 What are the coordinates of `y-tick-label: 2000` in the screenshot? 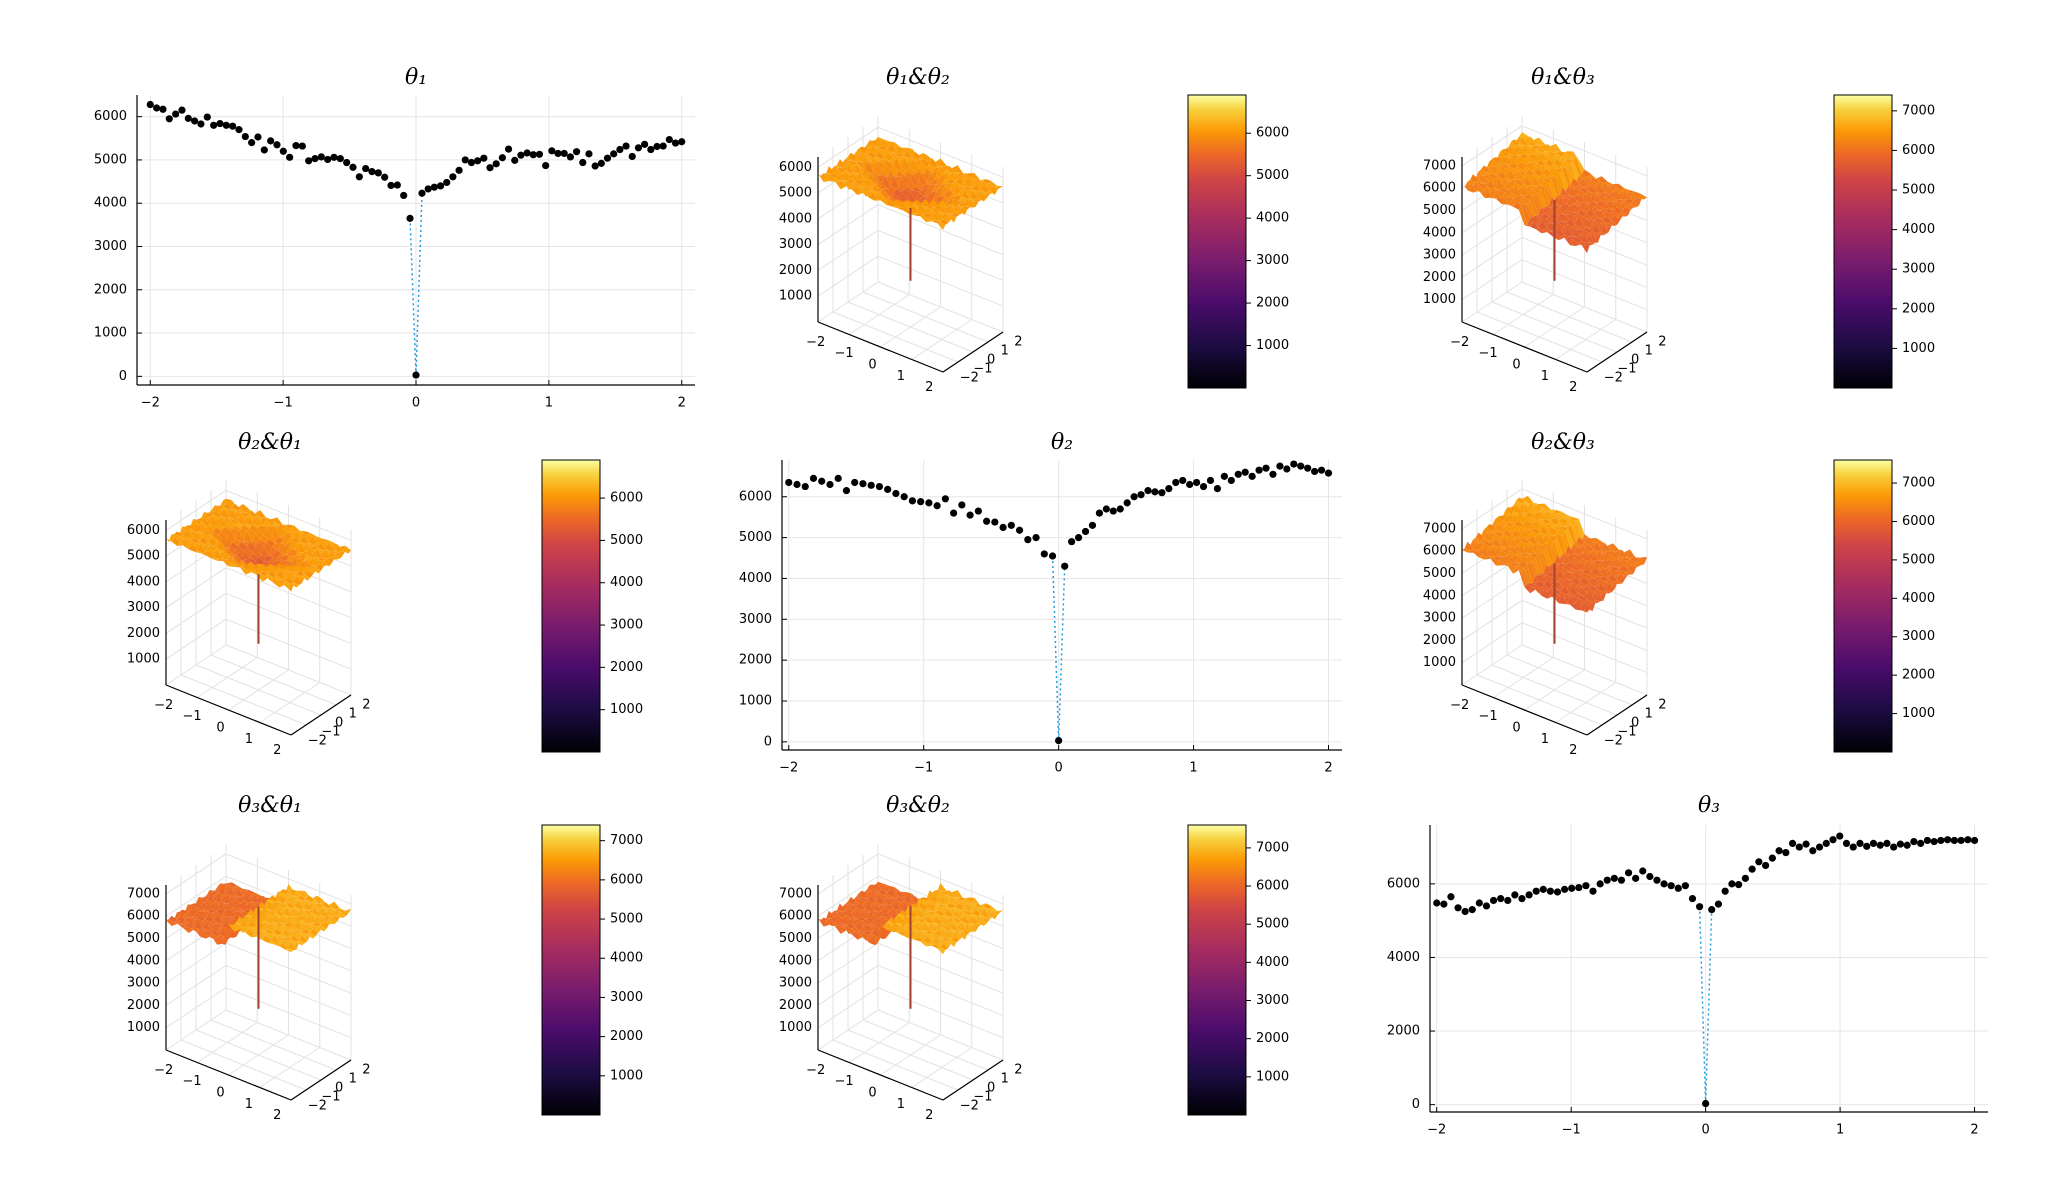 It's located at (755, 660).